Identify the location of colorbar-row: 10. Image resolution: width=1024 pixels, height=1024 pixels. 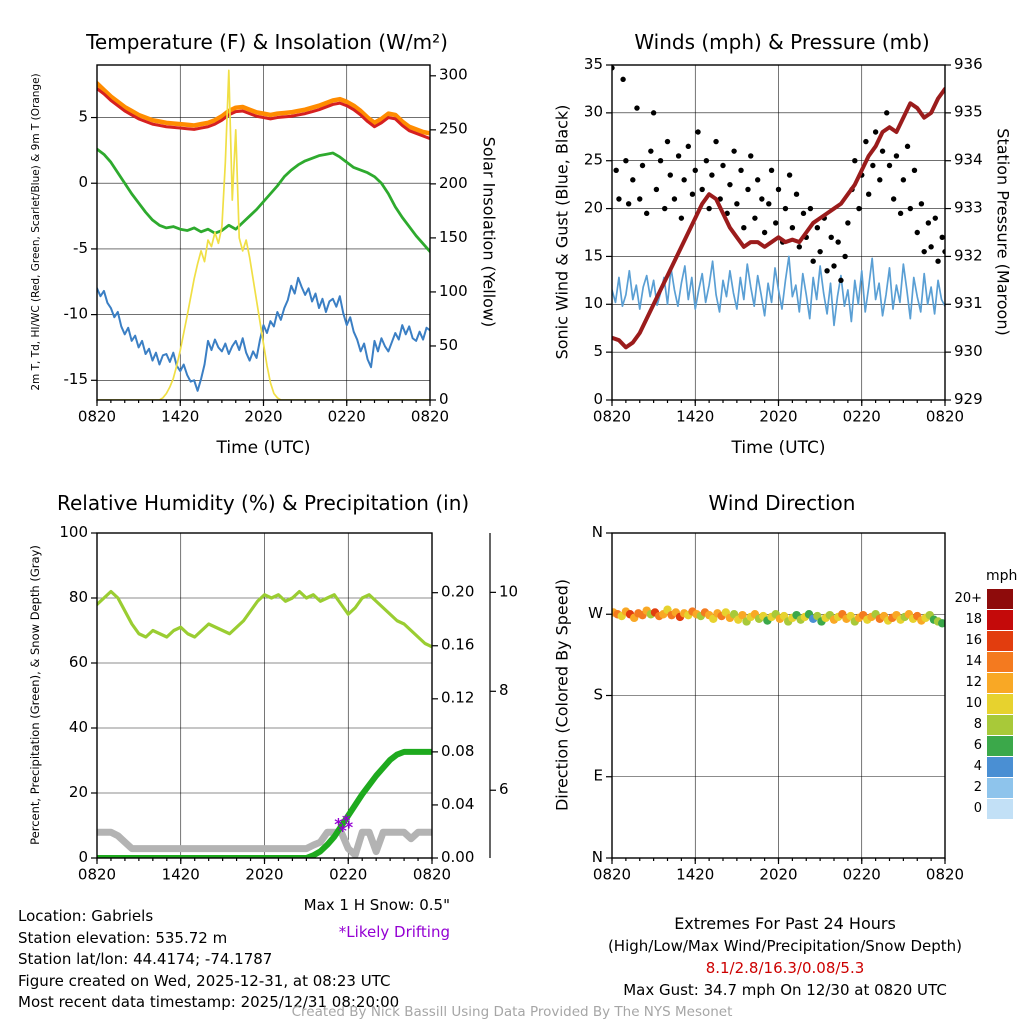
(983, 703).